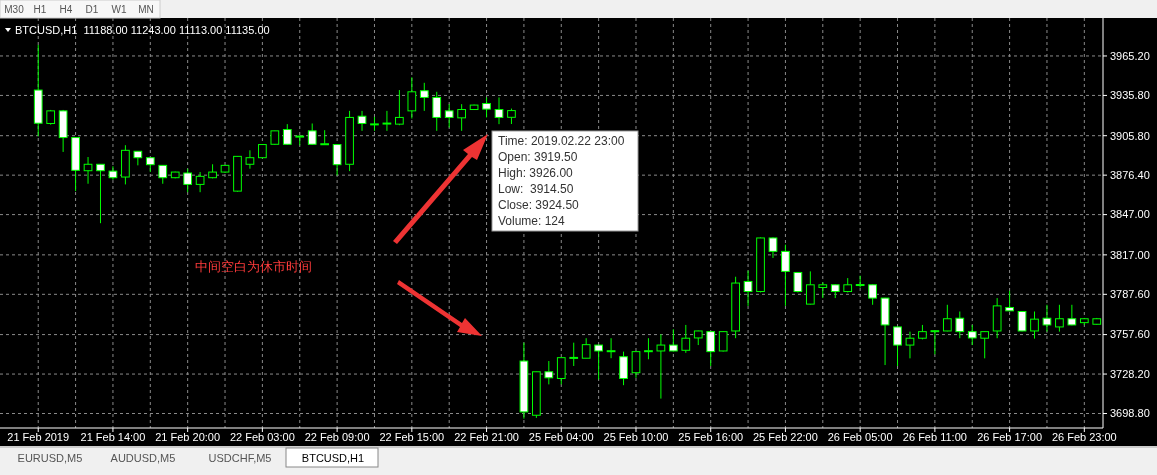  What do you see at coordinates (1084, 437) in the screenshot?
I see `x-tick-label: 26 Feb 23:00` at bounding box center [1084, 437].